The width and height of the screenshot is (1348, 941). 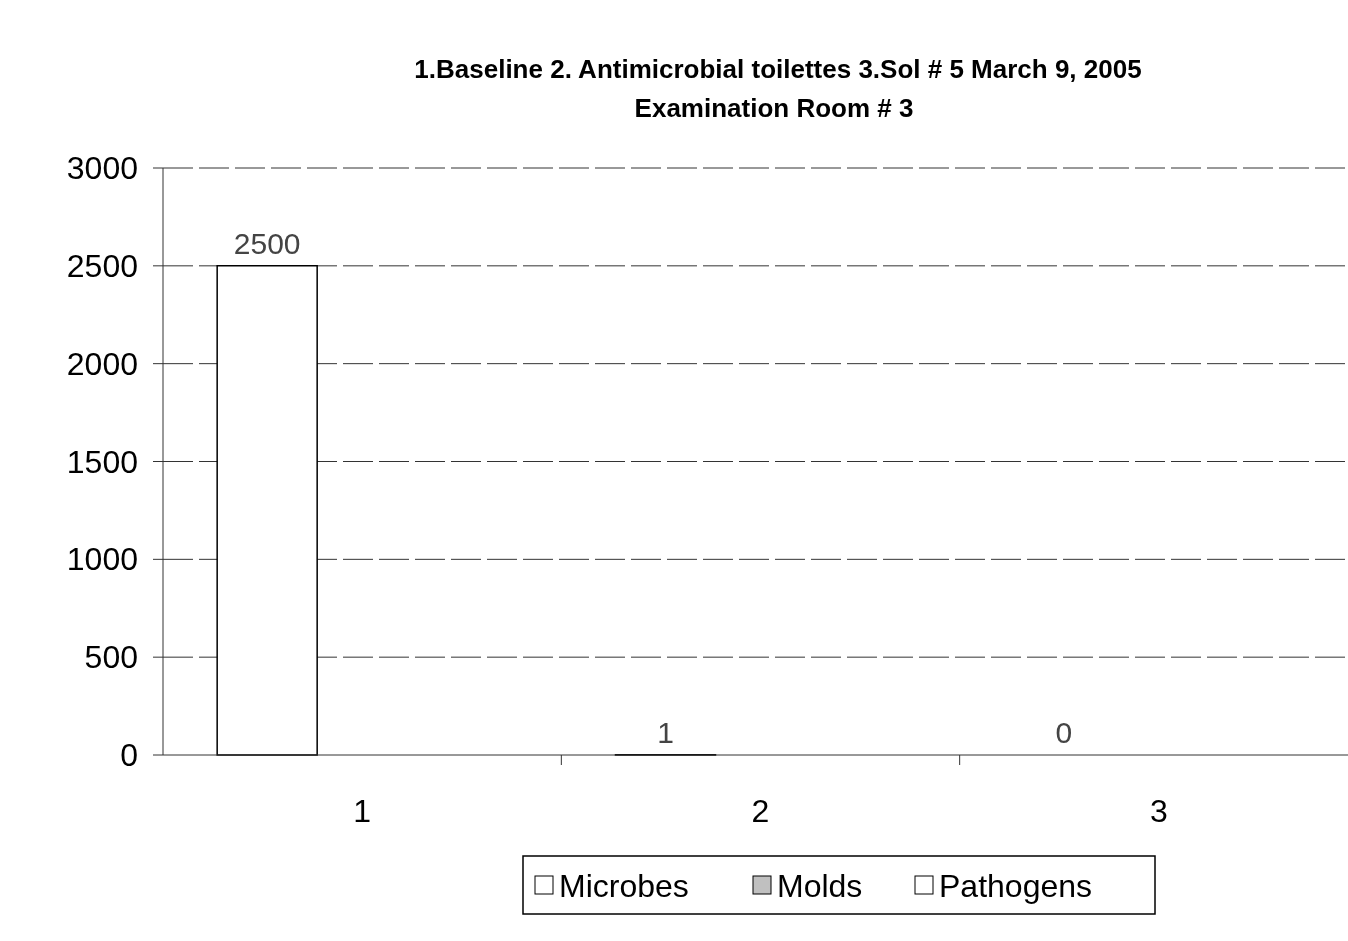 I want to click on data-label: 2500, so click(x=267, y=243).